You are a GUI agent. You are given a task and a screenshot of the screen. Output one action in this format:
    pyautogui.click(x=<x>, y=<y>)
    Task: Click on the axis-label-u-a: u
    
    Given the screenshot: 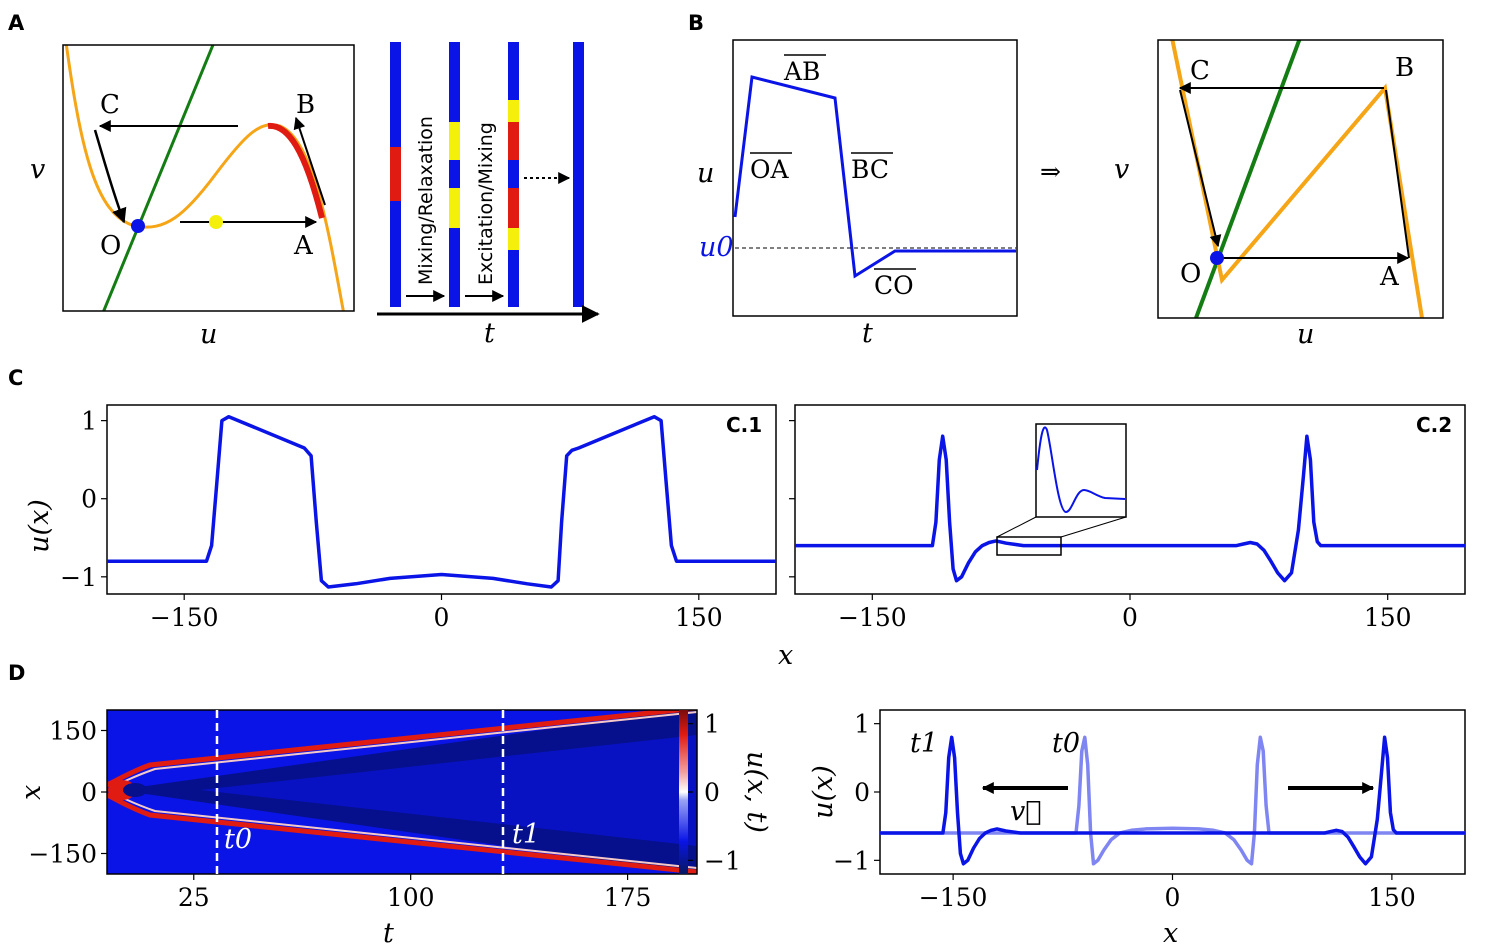 What is the action you would take?
    pyautogui.click(x=208, y=334)
    